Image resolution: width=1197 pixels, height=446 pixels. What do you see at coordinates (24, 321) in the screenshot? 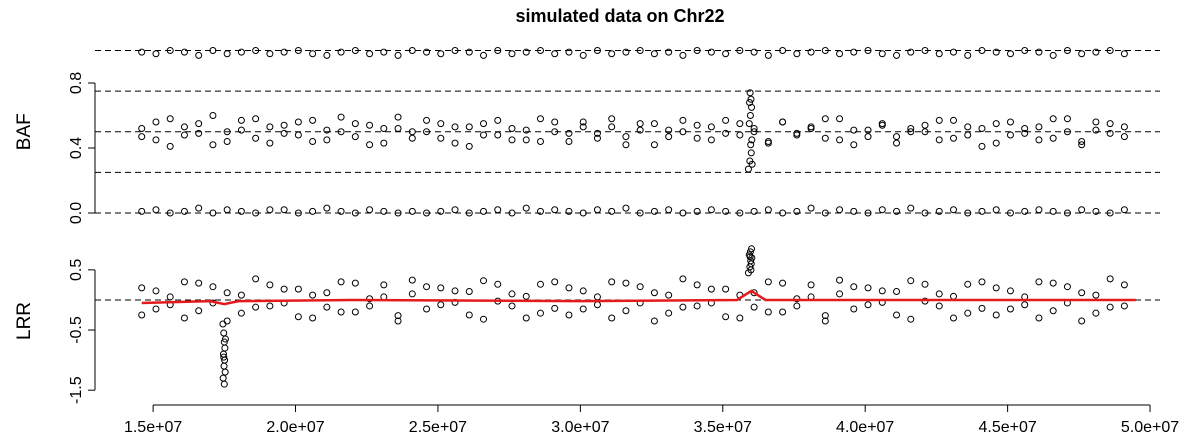
I see `y-axis-label: LRR` at bounding box center [24, 321].